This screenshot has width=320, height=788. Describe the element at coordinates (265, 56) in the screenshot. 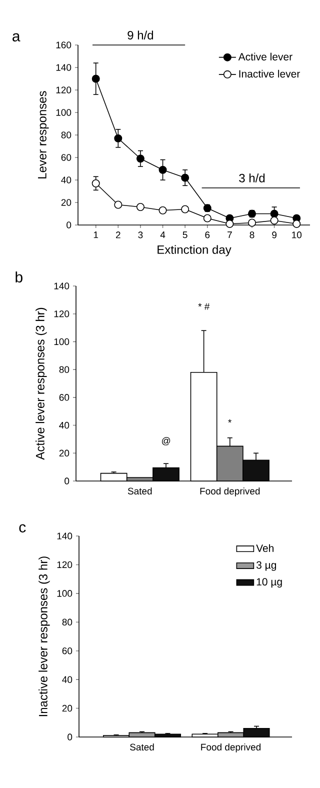

I see `legend-label: Active lever` at that location.